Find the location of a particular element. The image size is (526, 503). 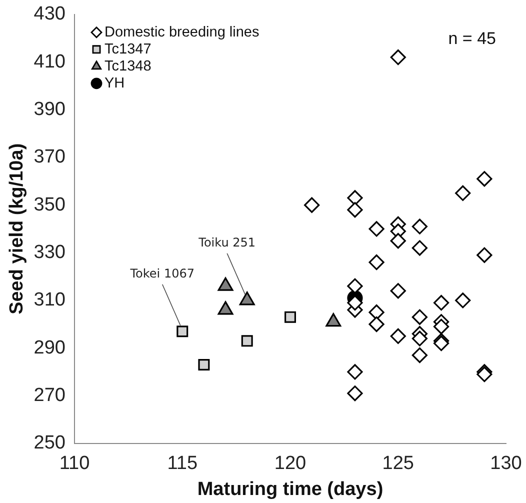

x-tick-label: 115 is located at coordinates (182, 463).